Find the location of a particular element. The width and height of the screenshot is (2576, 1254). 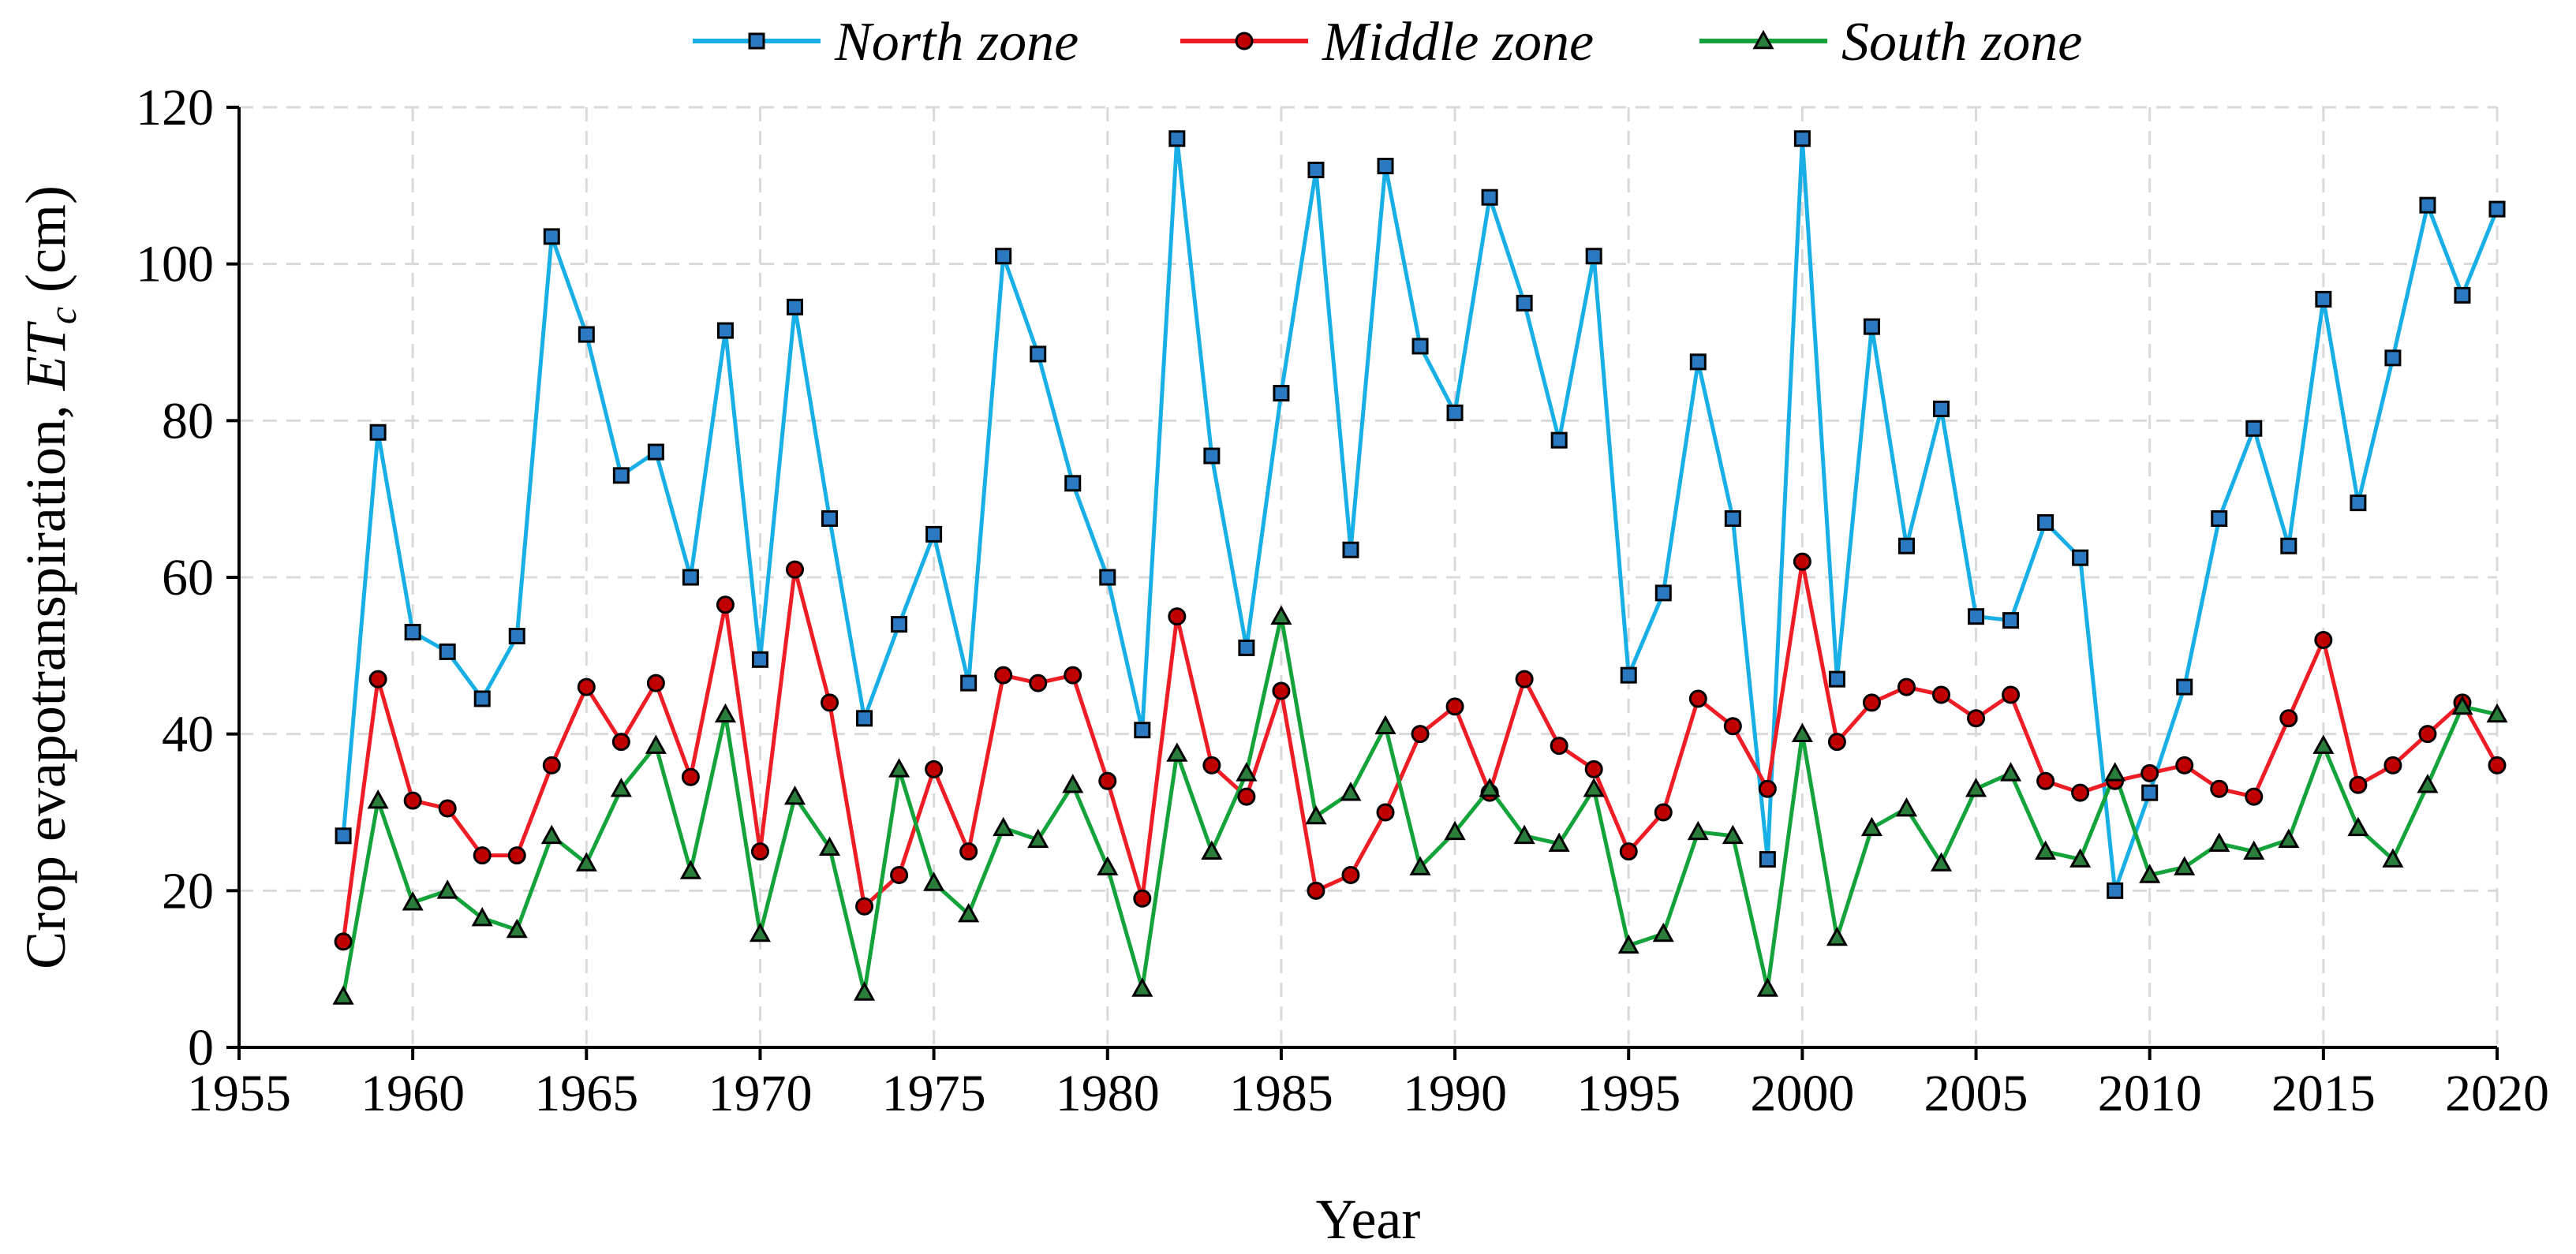

data-point-south-zone-2006 is located at coordinates (2011, 772).